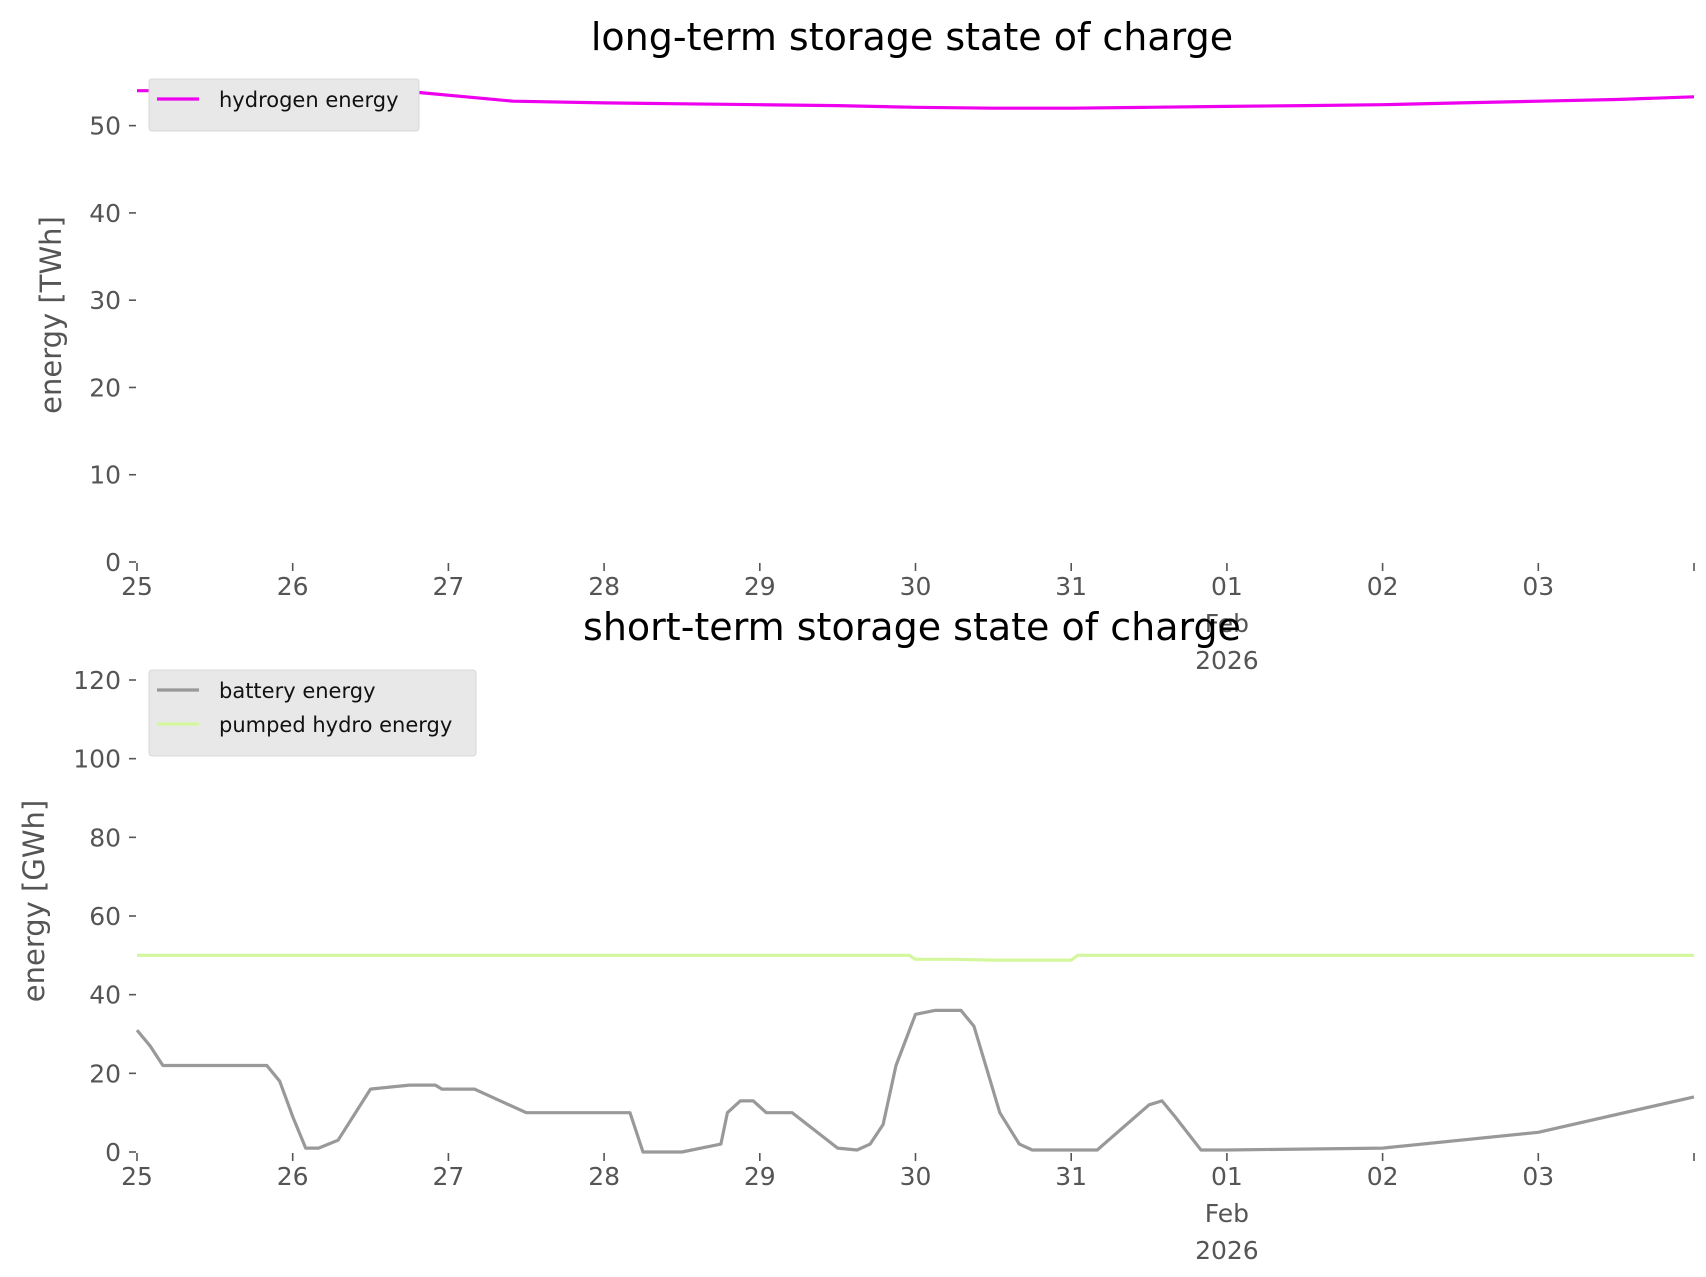  Describe the element at coordinates (51, 315) in the screenshot. I see `y-axis-label: energy [TWh]` at that location.